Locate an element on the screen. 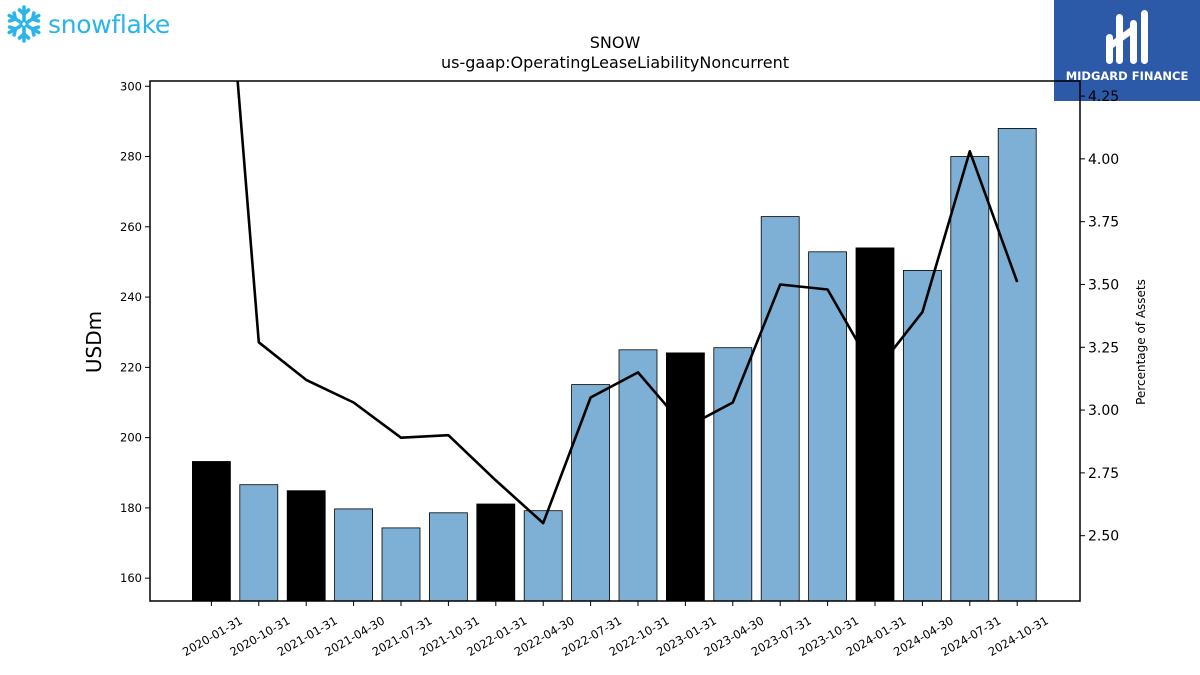 This screenshot has height=675, width=1200. snowflake-logo-text: snowflake is located at coordinates (109, 24).